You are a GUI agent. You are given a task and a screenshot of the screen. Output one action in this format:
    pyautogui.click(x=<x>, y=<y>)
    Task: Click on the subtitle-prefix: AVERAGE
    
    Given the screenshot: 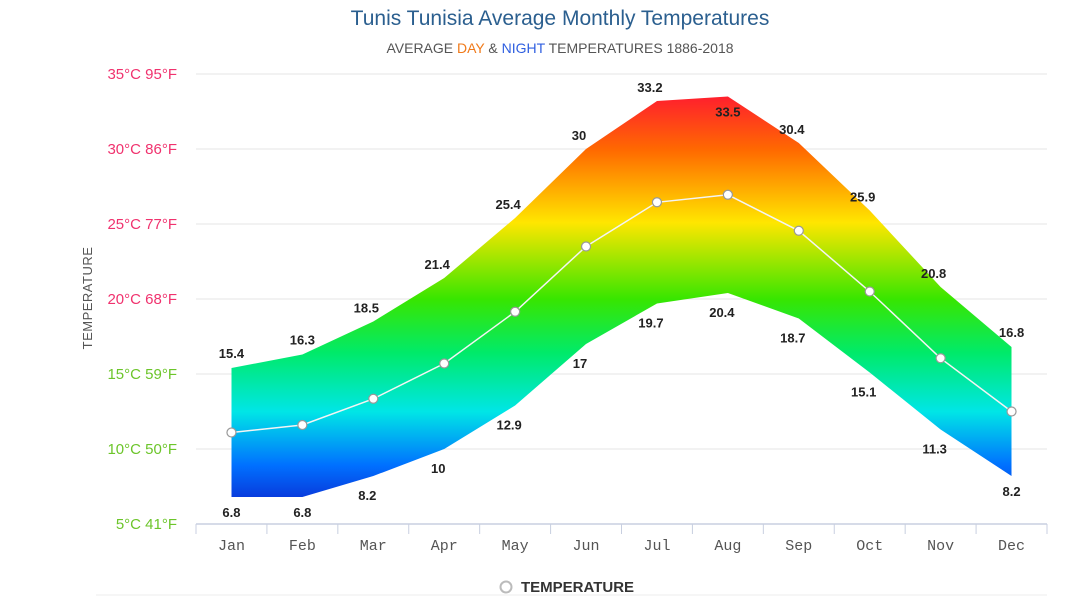 What is the action you would take?
    pyautogui.click(x=421, y=48)
    